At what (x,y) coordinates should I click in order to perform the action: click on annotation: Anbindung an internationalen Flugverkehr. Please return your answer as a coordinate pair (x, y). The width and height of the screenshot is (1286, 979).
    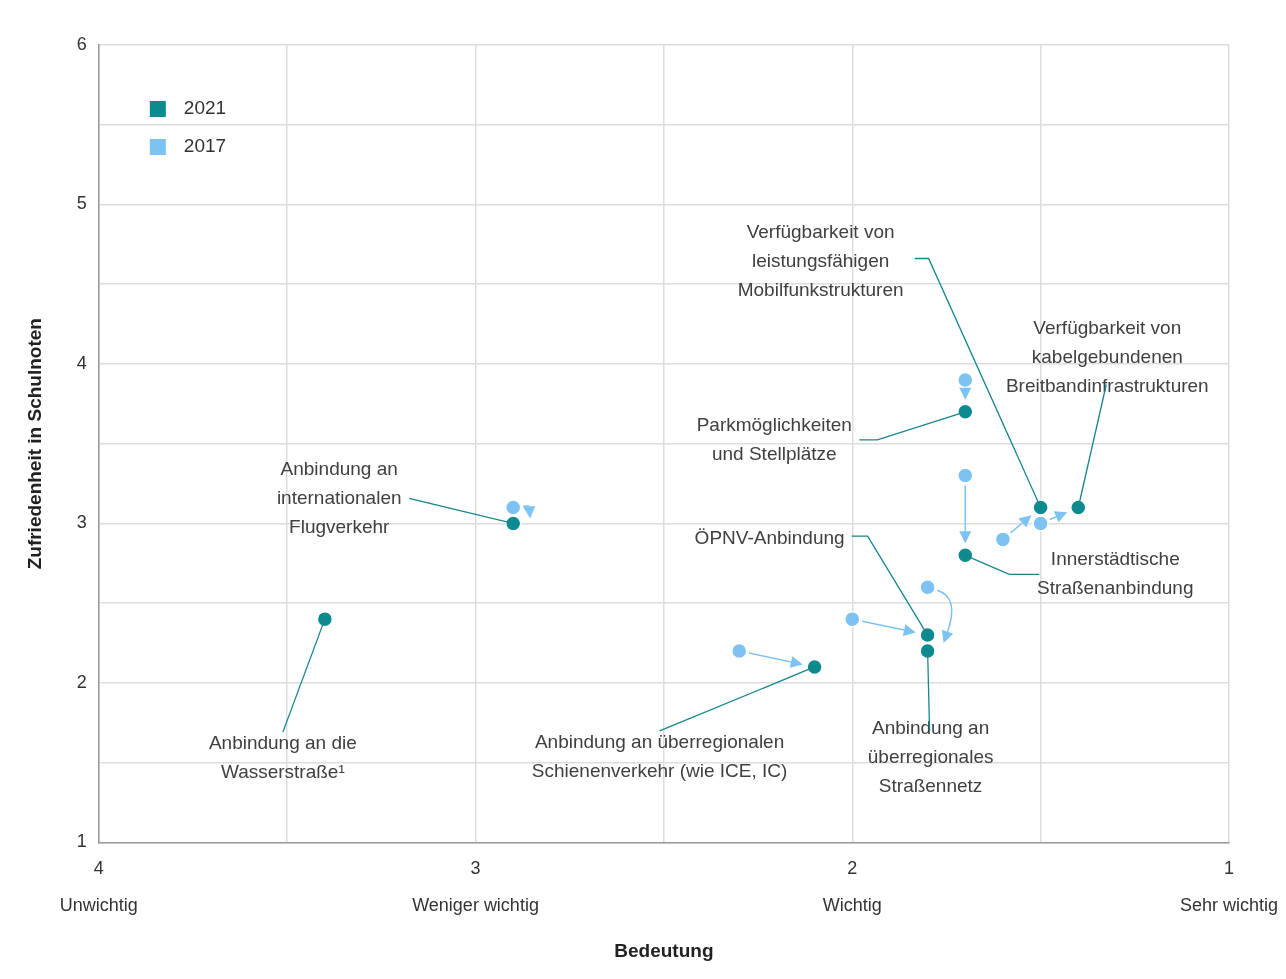
    Looking at the image, I should click on (339, 497).